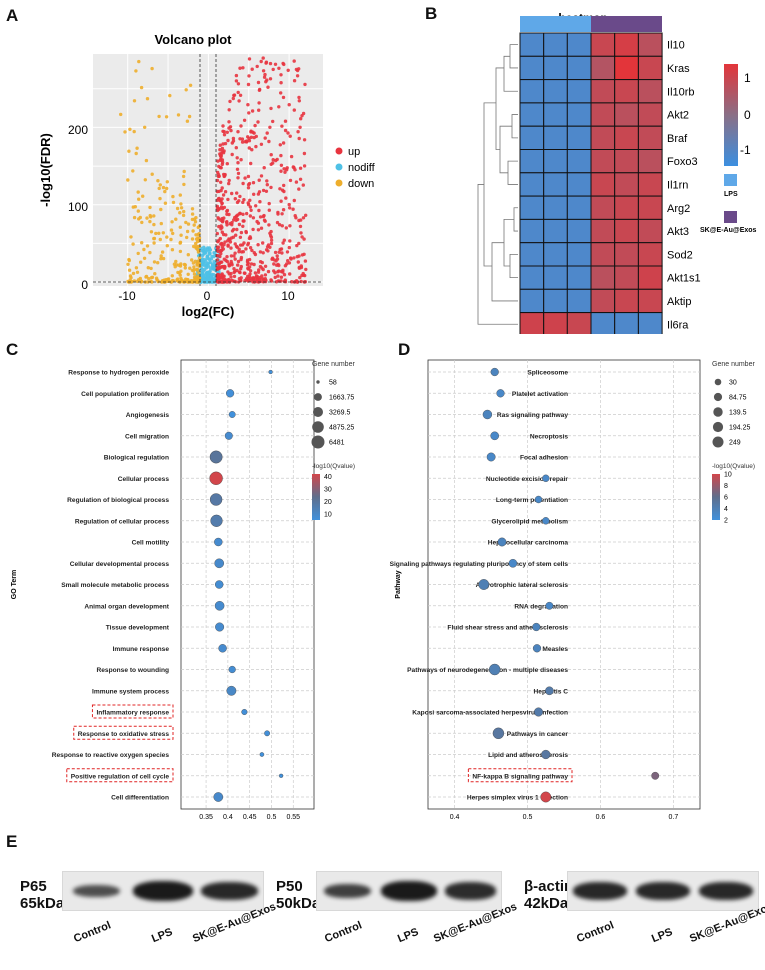 The image size is (765, 970). What do you see at coordinates (339, 167) in the screenshot?
I see `legend-dot-nodiff` at bounding box center [339, 167].